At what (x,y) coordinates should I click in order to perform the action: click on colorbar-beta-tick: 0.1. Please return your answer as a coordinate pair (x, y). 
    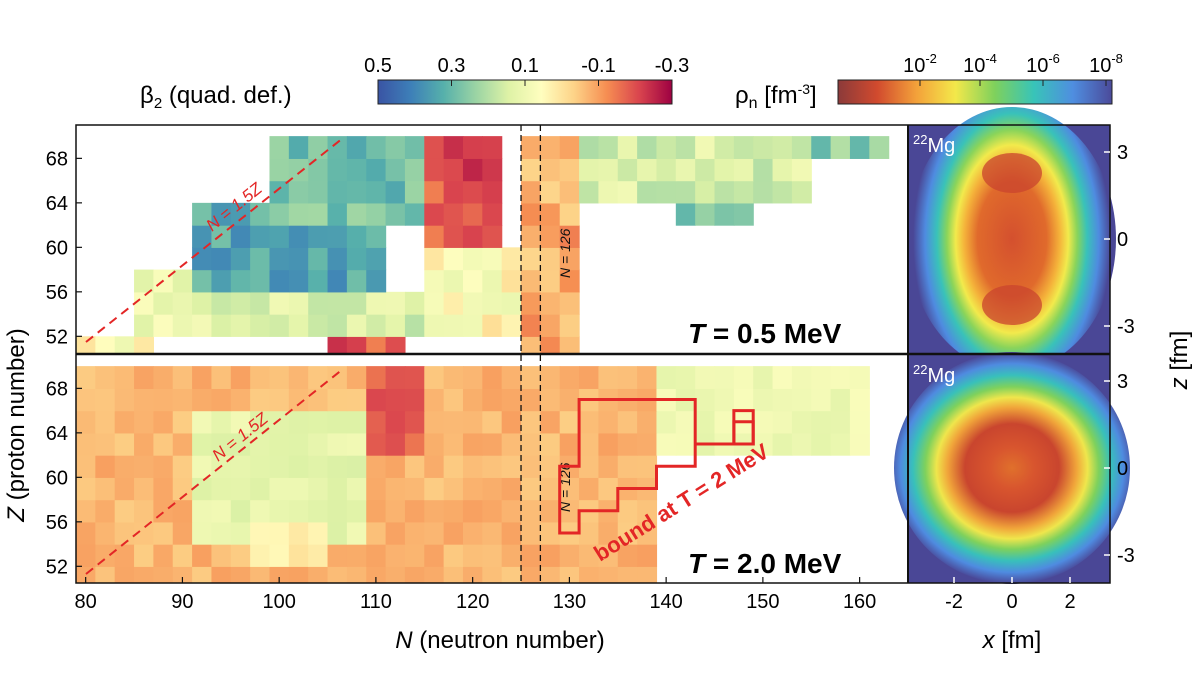
    Looking at the image, I should click on (525, 66).